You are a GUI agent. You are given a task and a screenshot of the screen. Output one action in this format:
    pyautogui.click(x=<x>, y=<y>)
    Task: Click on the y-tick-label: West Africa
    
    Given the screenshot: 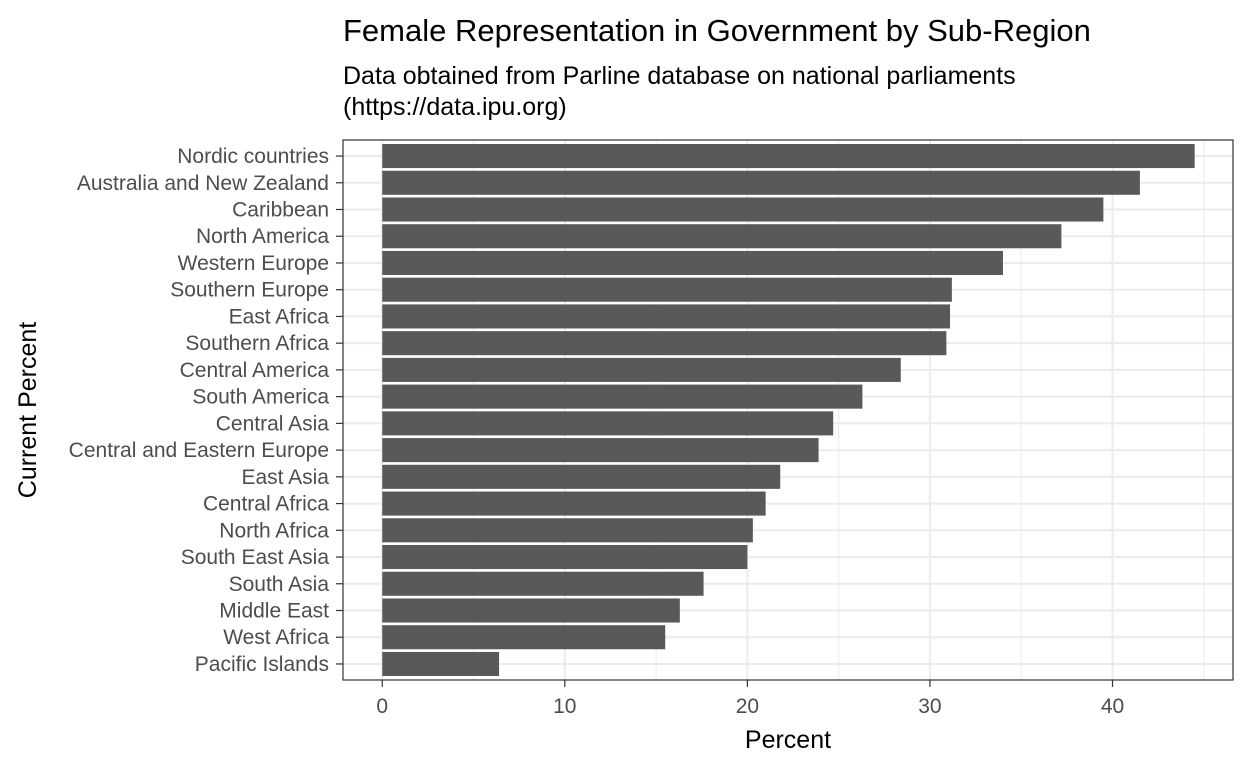 What is the action you would take?
    pyautogui.click(x=276, y=637)
    